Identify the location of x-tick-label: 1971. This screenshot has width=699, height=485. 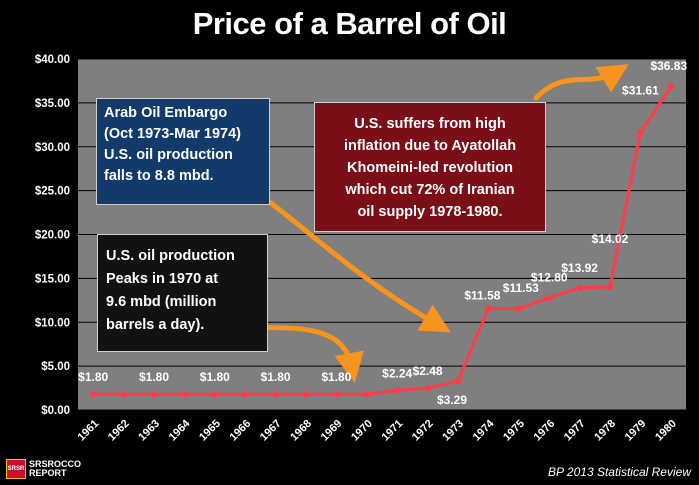
(393, 431).